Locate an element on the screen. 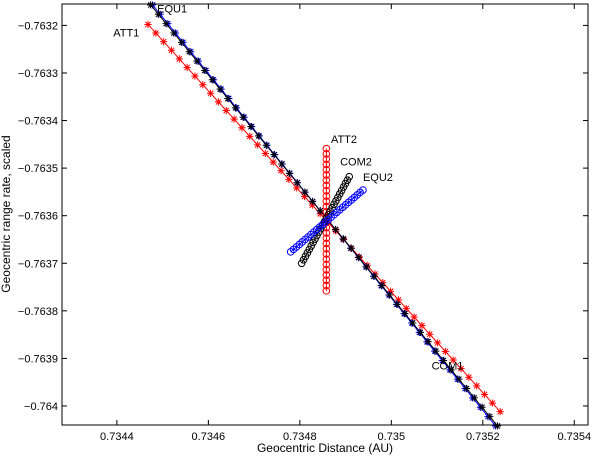 The image size is (592, 457). x-axis-label: Geocentric Distance (AU) is located at coordinates (325, 448).